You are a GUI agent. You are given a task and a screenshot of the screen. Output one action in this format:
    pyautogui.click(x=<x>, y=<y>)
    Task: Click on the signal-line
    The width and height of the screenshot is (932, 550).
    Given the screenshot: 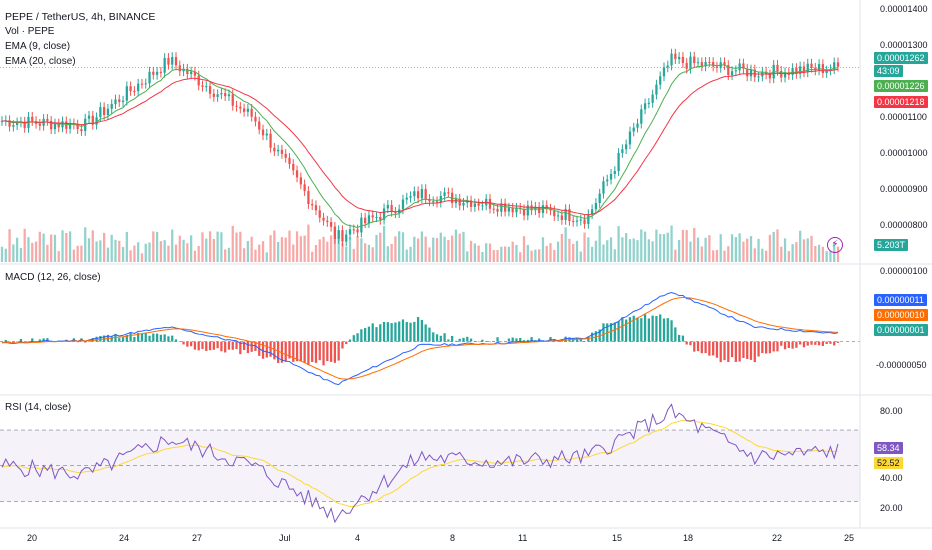 What is the action you would take?
    pyautogui.click(x=420, y=338)
    